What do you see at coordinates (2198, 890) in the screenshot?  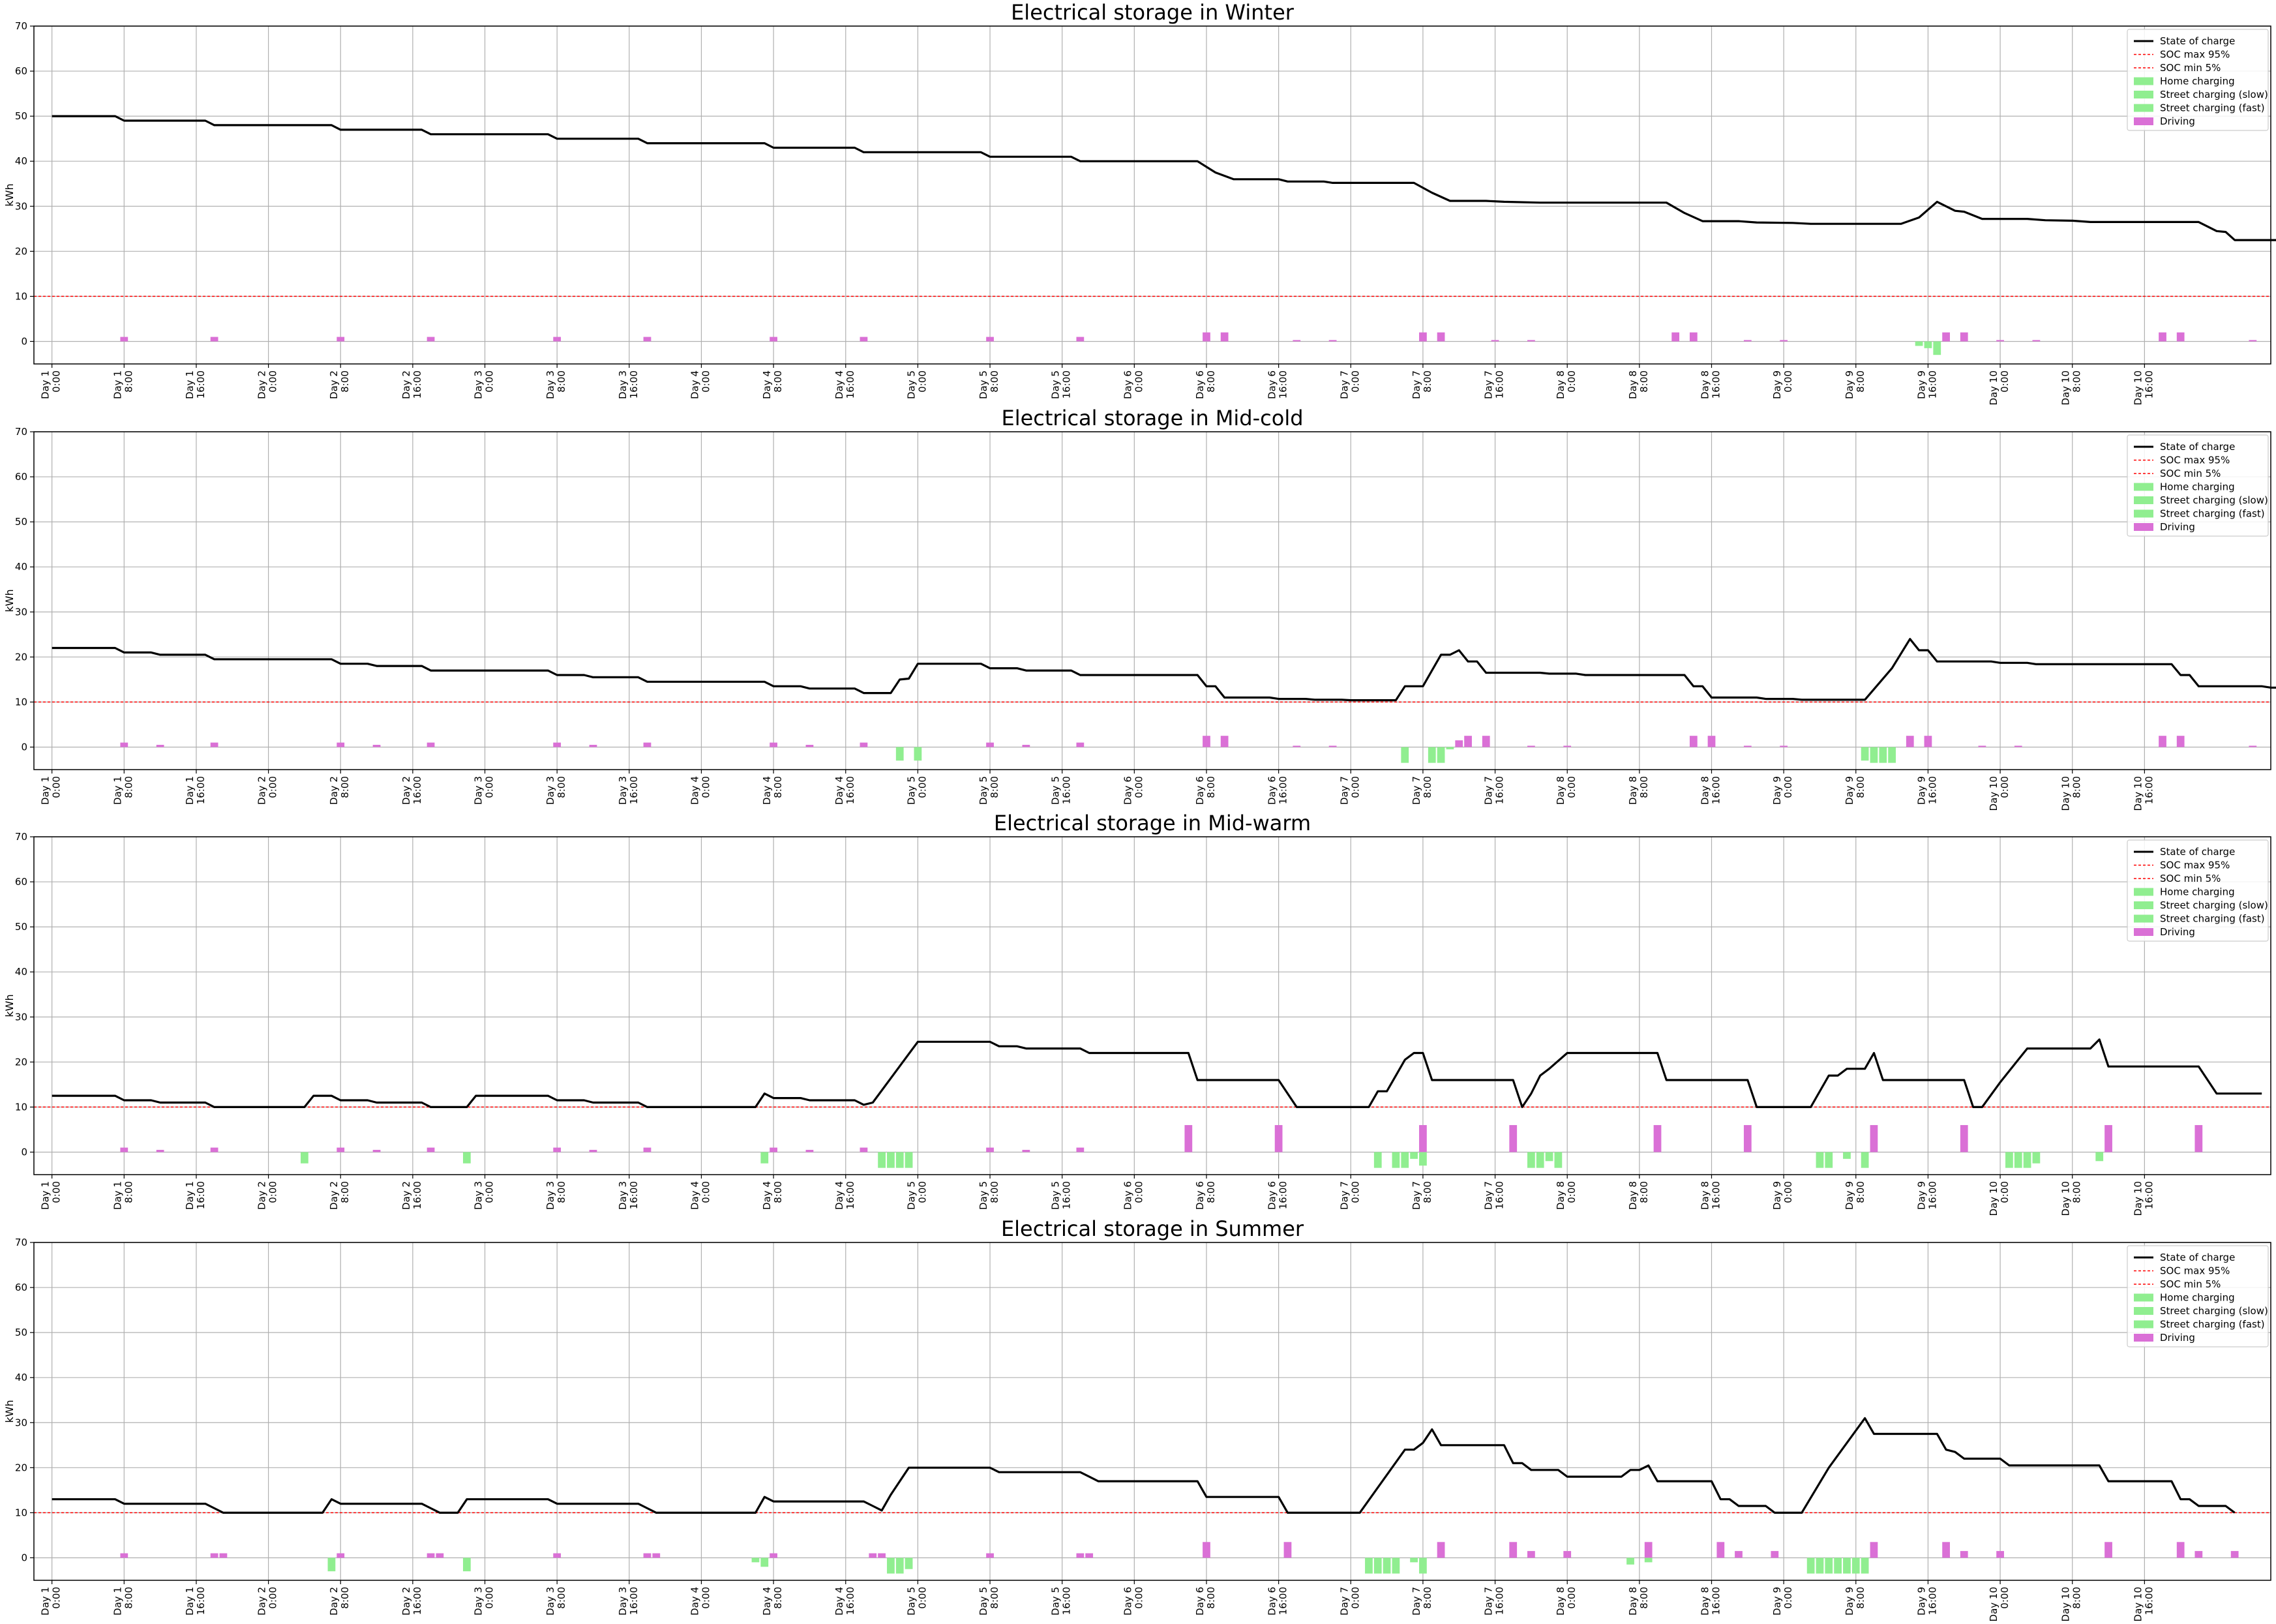 I see `legend-box` at bounding box center [2198, 890].